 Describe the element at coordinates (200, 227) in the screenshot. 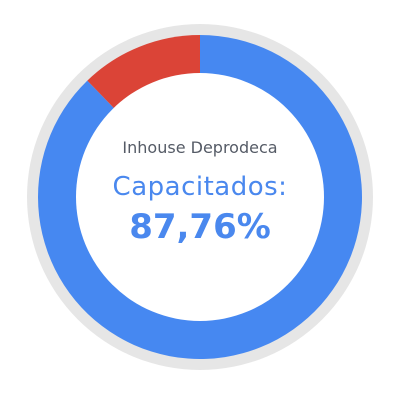

I see `center-value: 87,76%` at that location.